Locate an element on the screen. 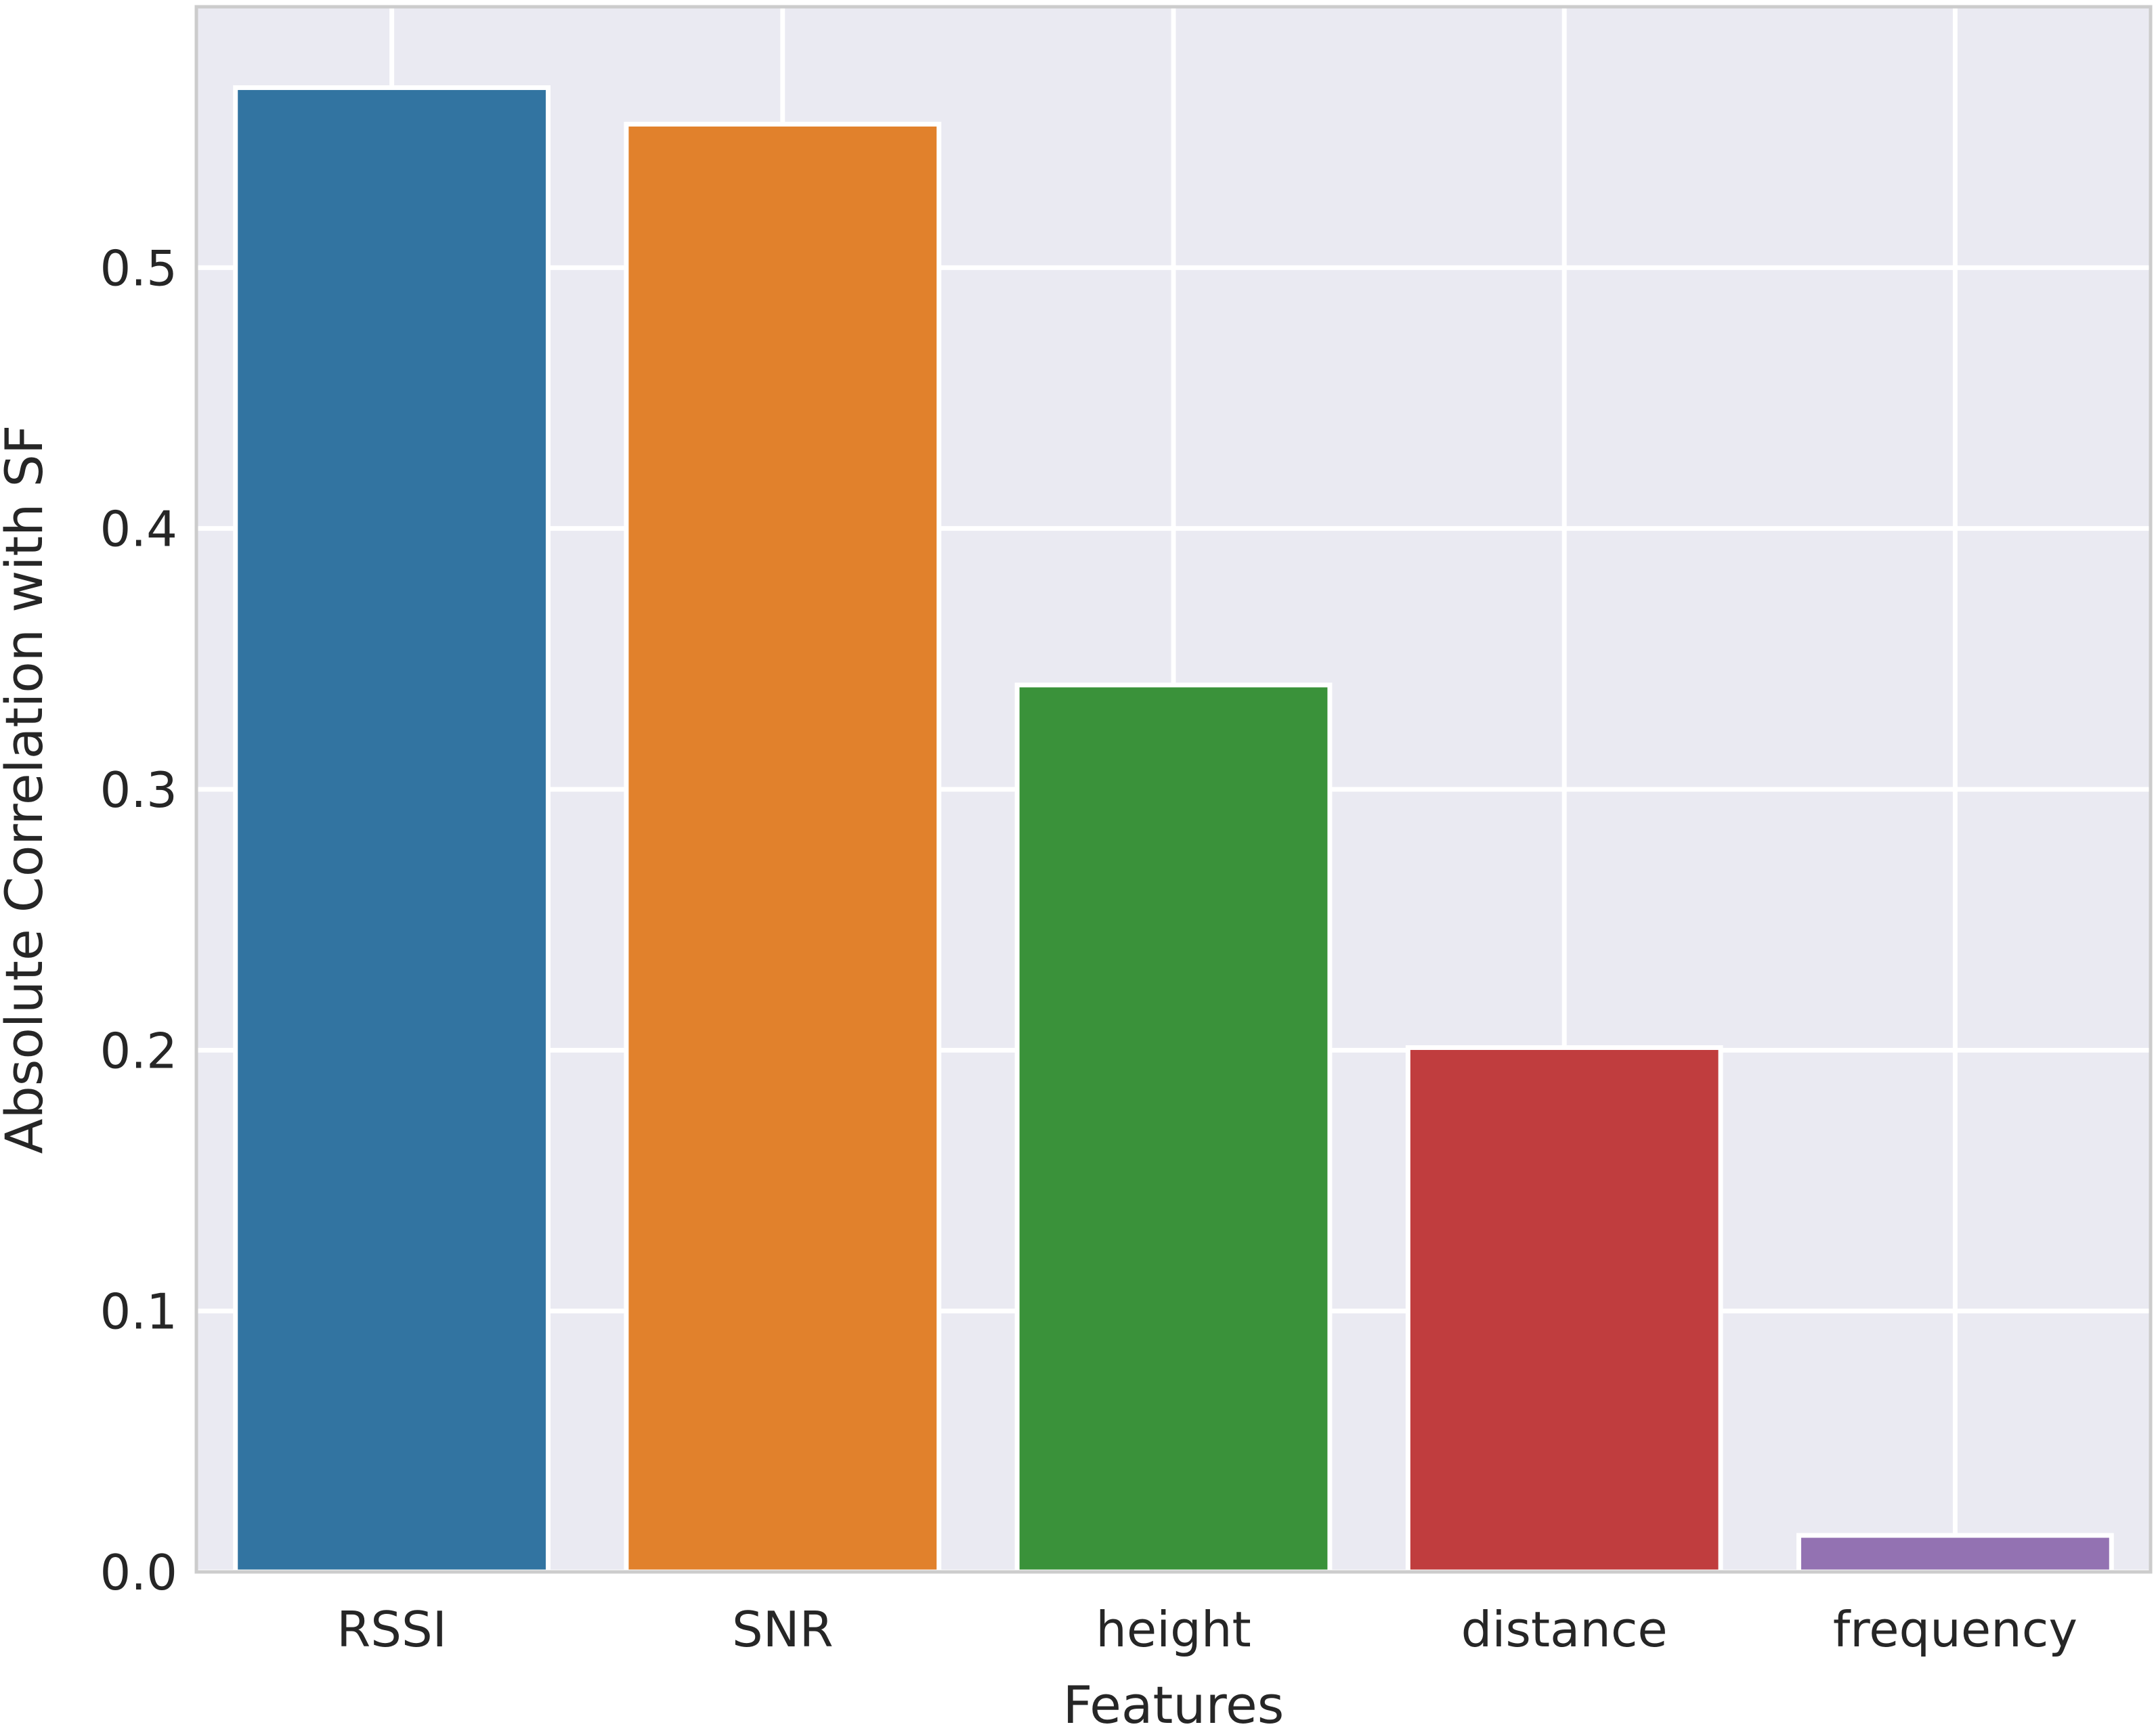 Image resolution: width=2156 pixels, height=1731 pixels. x-tick-label: frequency is located at coordinates (1955, 1630).